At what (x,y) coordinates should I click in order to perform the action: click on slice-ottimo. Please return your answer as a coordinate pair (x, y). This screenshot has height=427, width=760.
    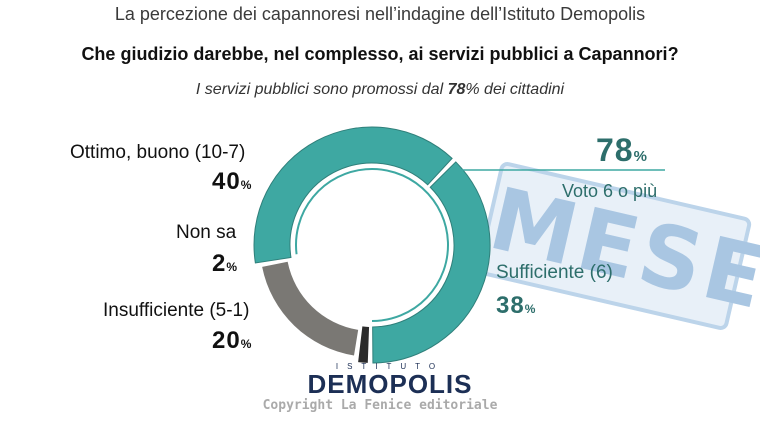
    Looking at the image, I should click on (353, 195).